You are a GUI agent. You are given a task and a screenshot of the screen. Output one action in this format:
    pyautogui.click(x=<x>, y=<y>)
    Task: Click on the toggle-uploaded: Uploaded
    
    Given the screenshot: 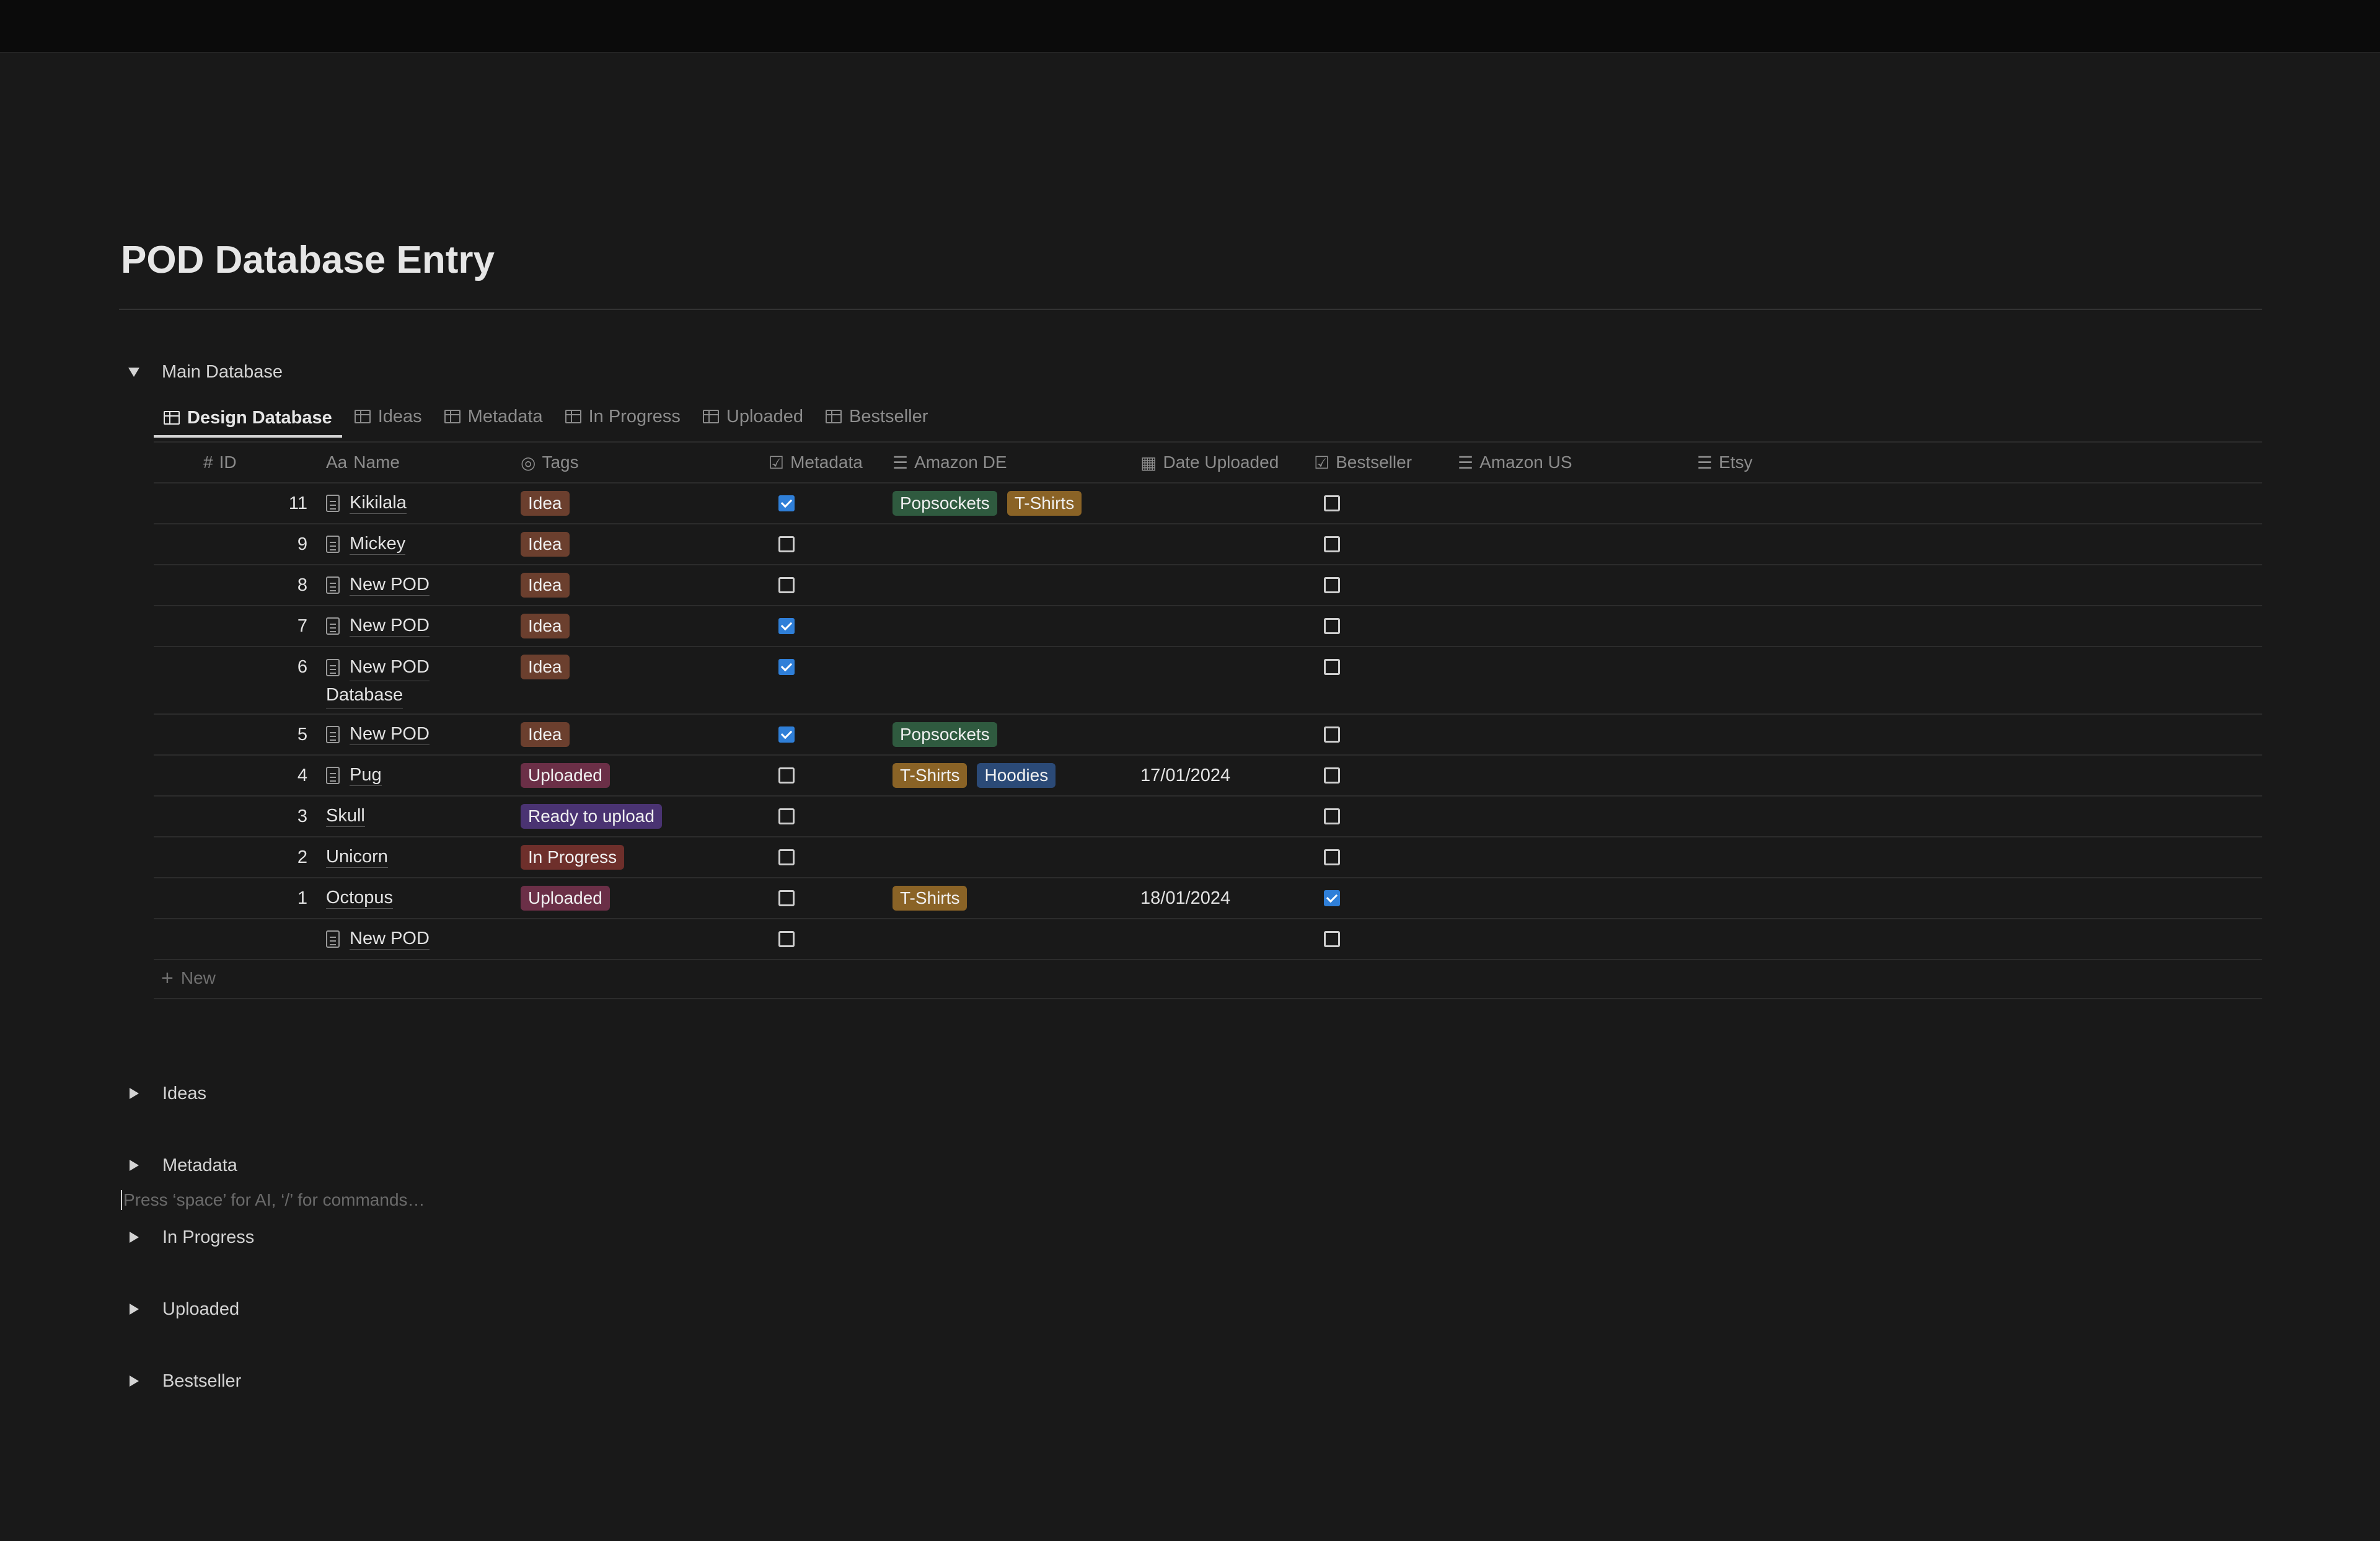 What is the action you would take?
    pyautogui.click(x=183, y=1309)
    